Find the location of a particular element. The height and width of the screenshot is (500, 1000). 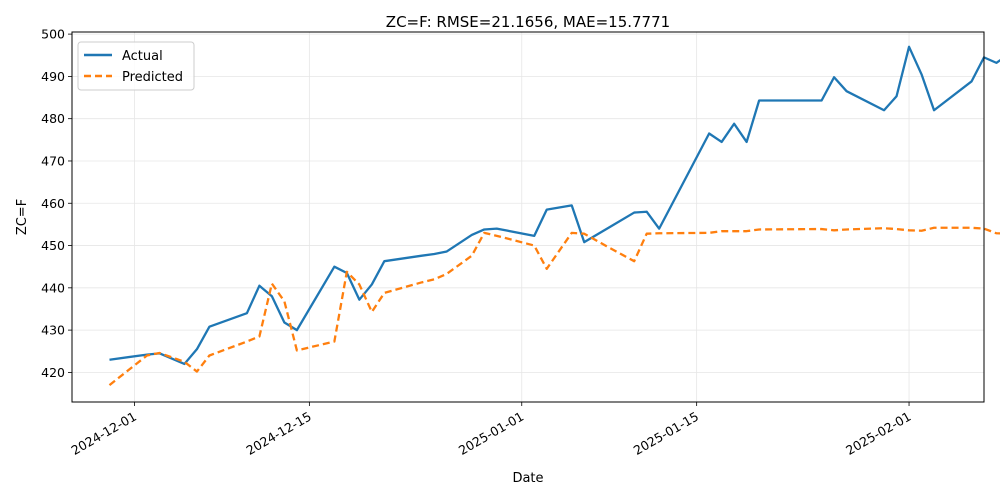

legend-label-actual: Actual is located at coordinates (142, 56).